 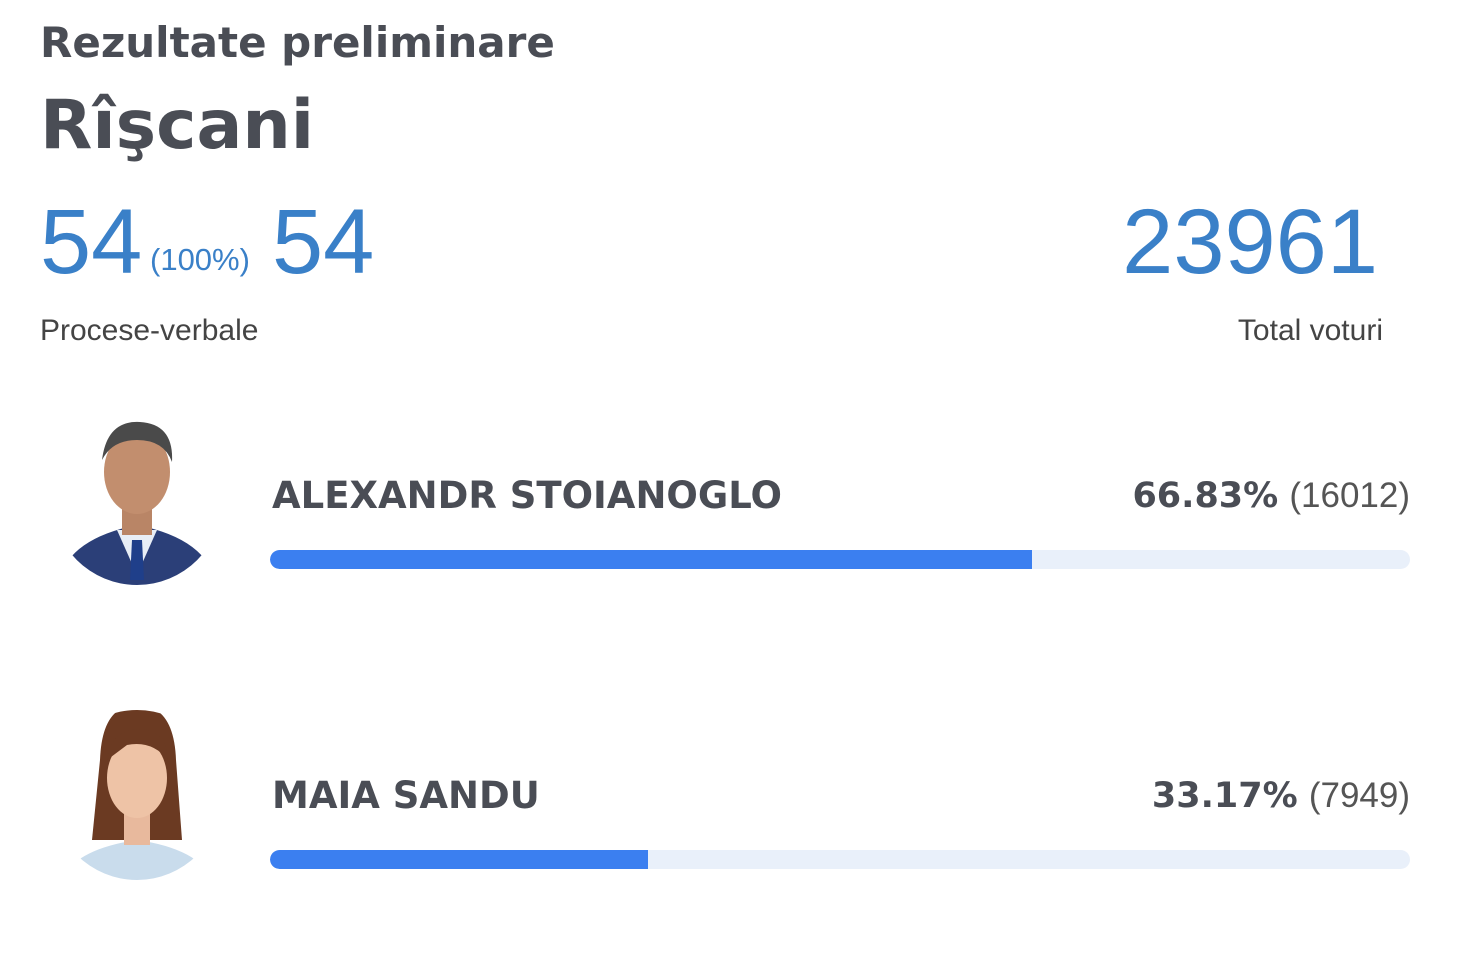 I want to click on protocols-label: Procese-verbale, so click(x=149, y=330).